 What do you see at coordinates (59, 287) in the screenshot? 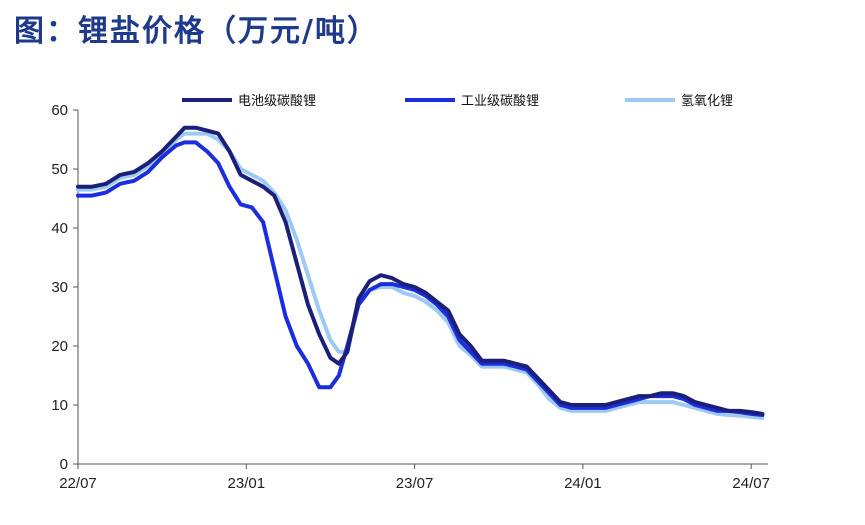
I see `y-tick-label: 30` at bounding box center [59, 287].